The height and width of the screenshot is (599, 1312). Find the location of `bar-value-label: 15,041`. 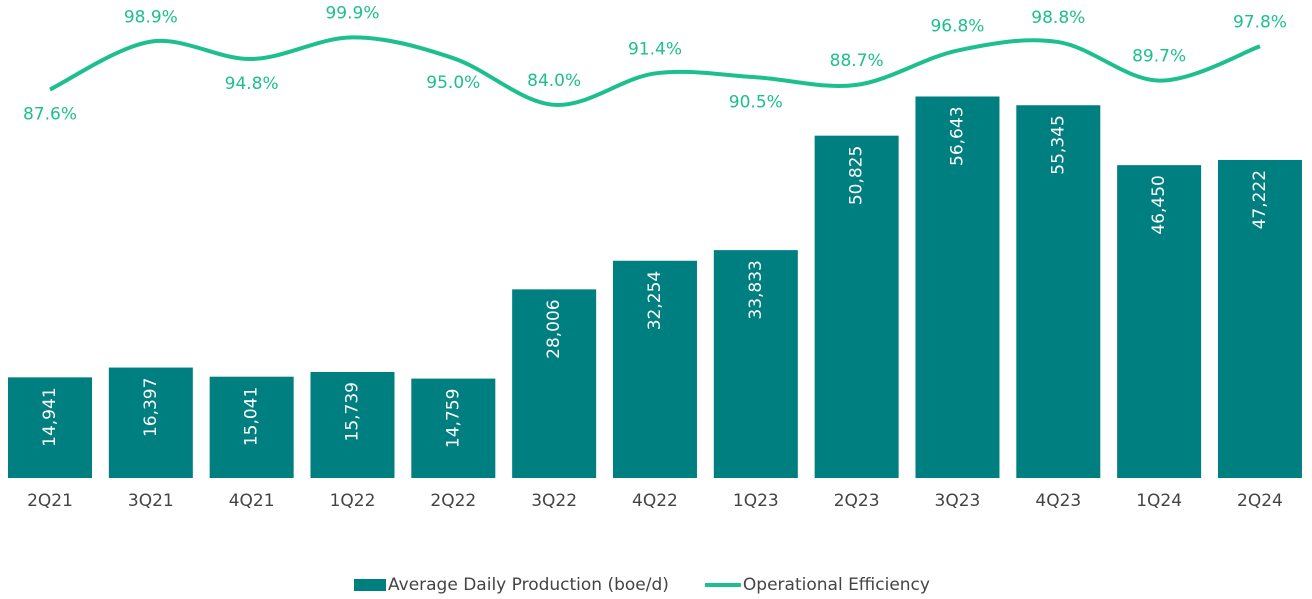

bar-value-label: 15,041 is located at coordinates (252, 416).